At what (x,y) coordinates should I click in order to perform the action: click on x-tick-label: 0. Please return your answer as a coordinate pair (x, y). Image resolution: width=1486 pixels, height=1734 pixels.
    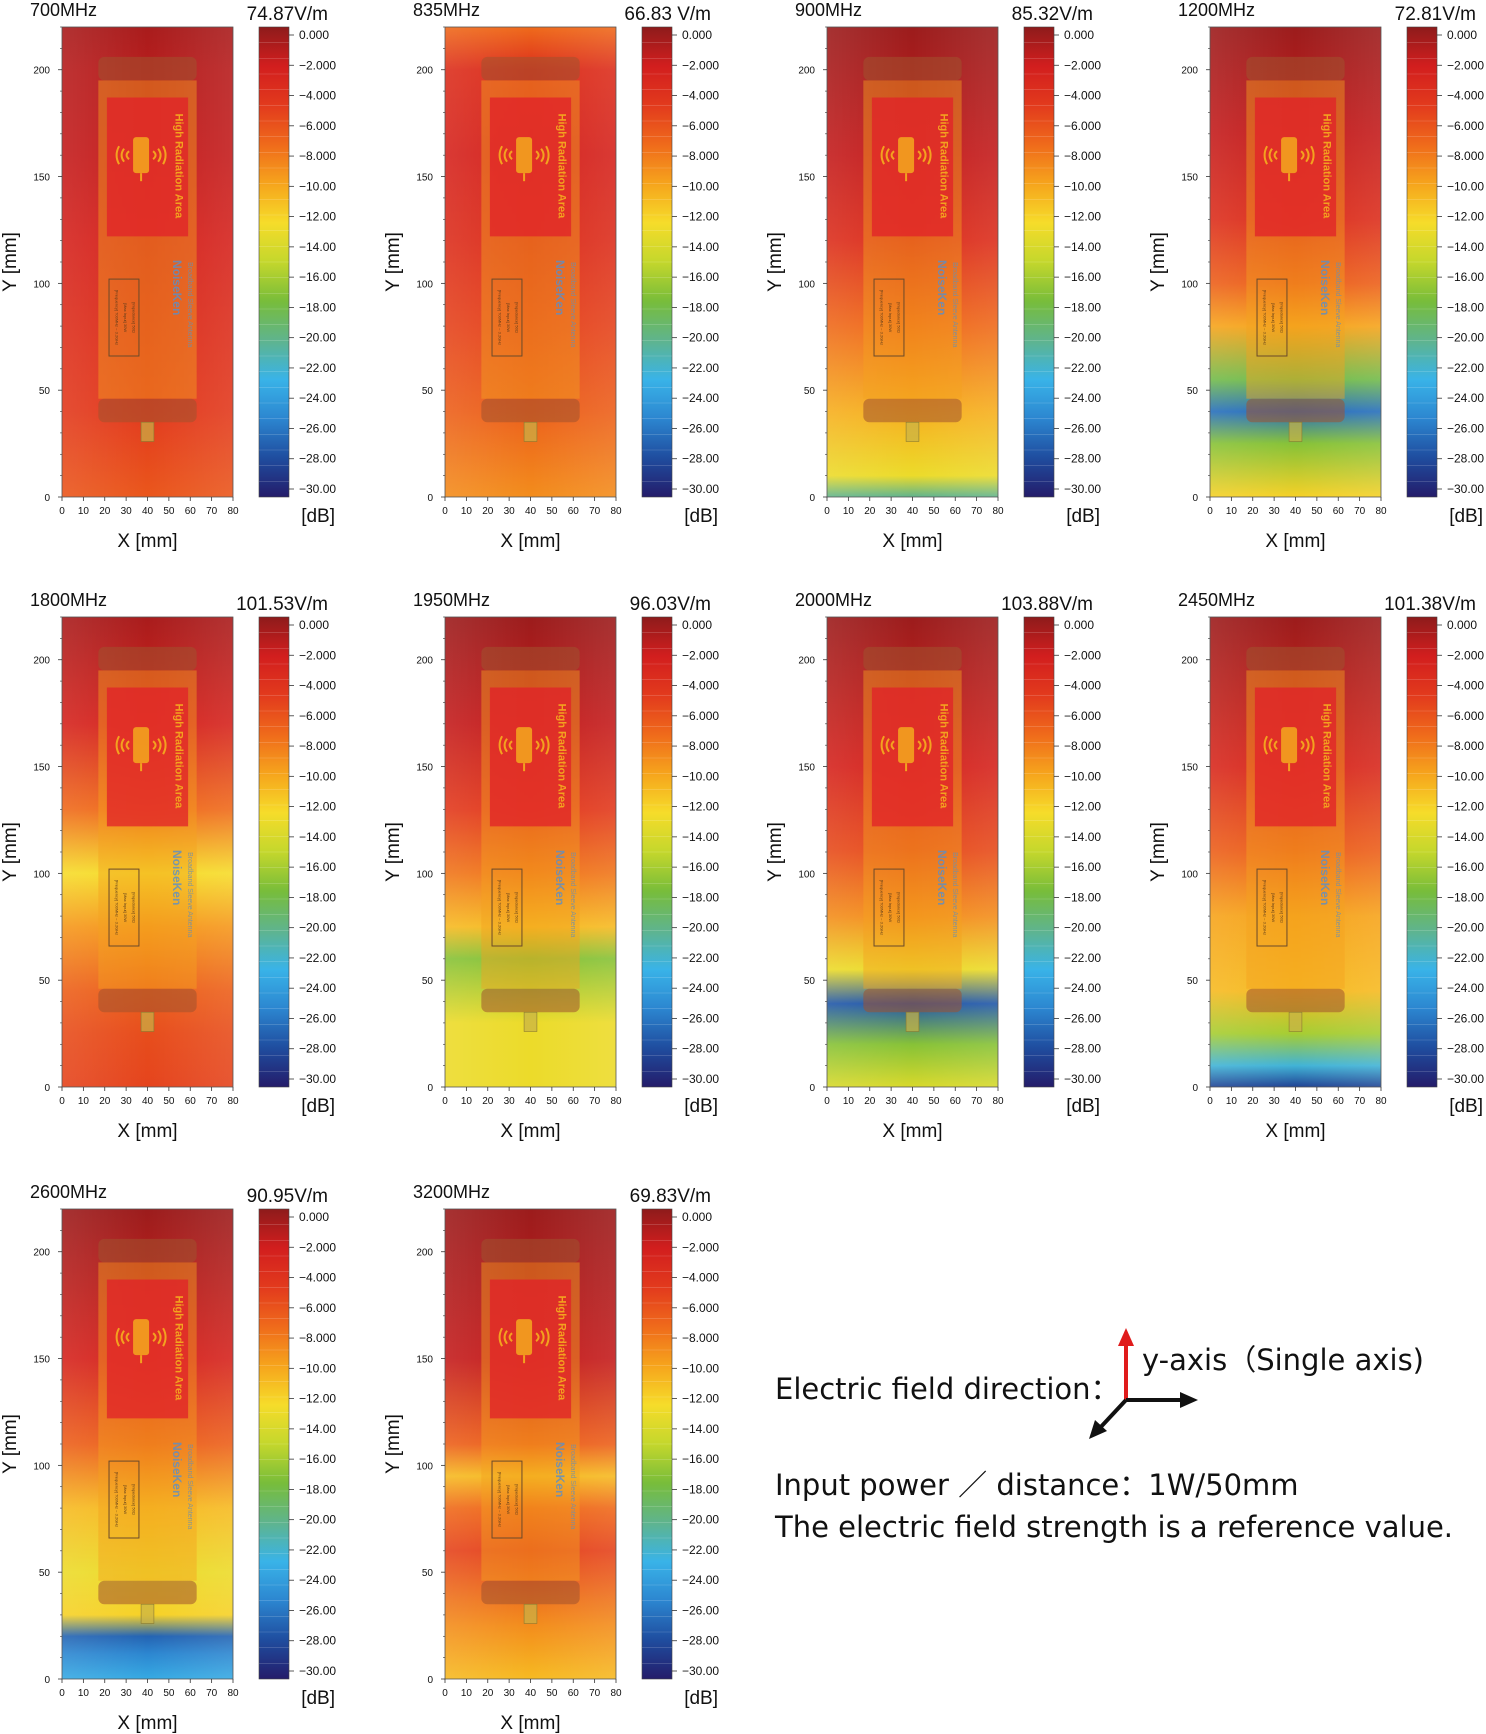
    Looking at the image, I should click on (445, 511).